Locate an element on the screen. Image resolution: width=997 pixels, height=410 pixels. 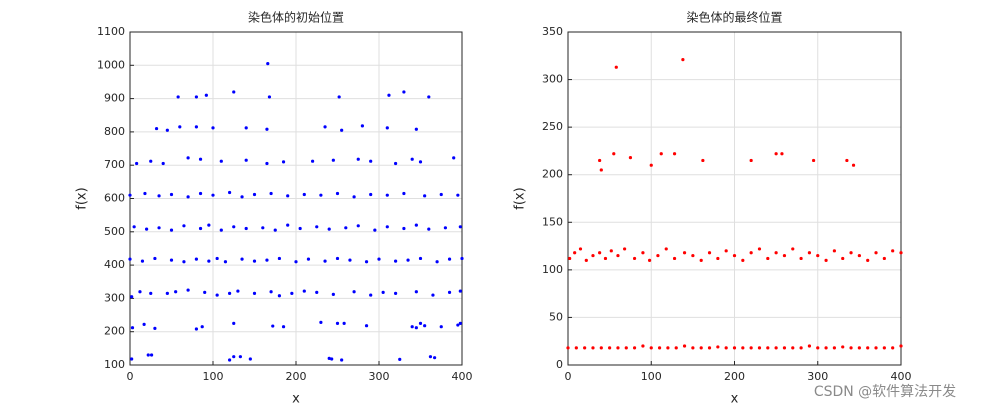
y-tick-label: 350 is located at coordinates (552, 31).